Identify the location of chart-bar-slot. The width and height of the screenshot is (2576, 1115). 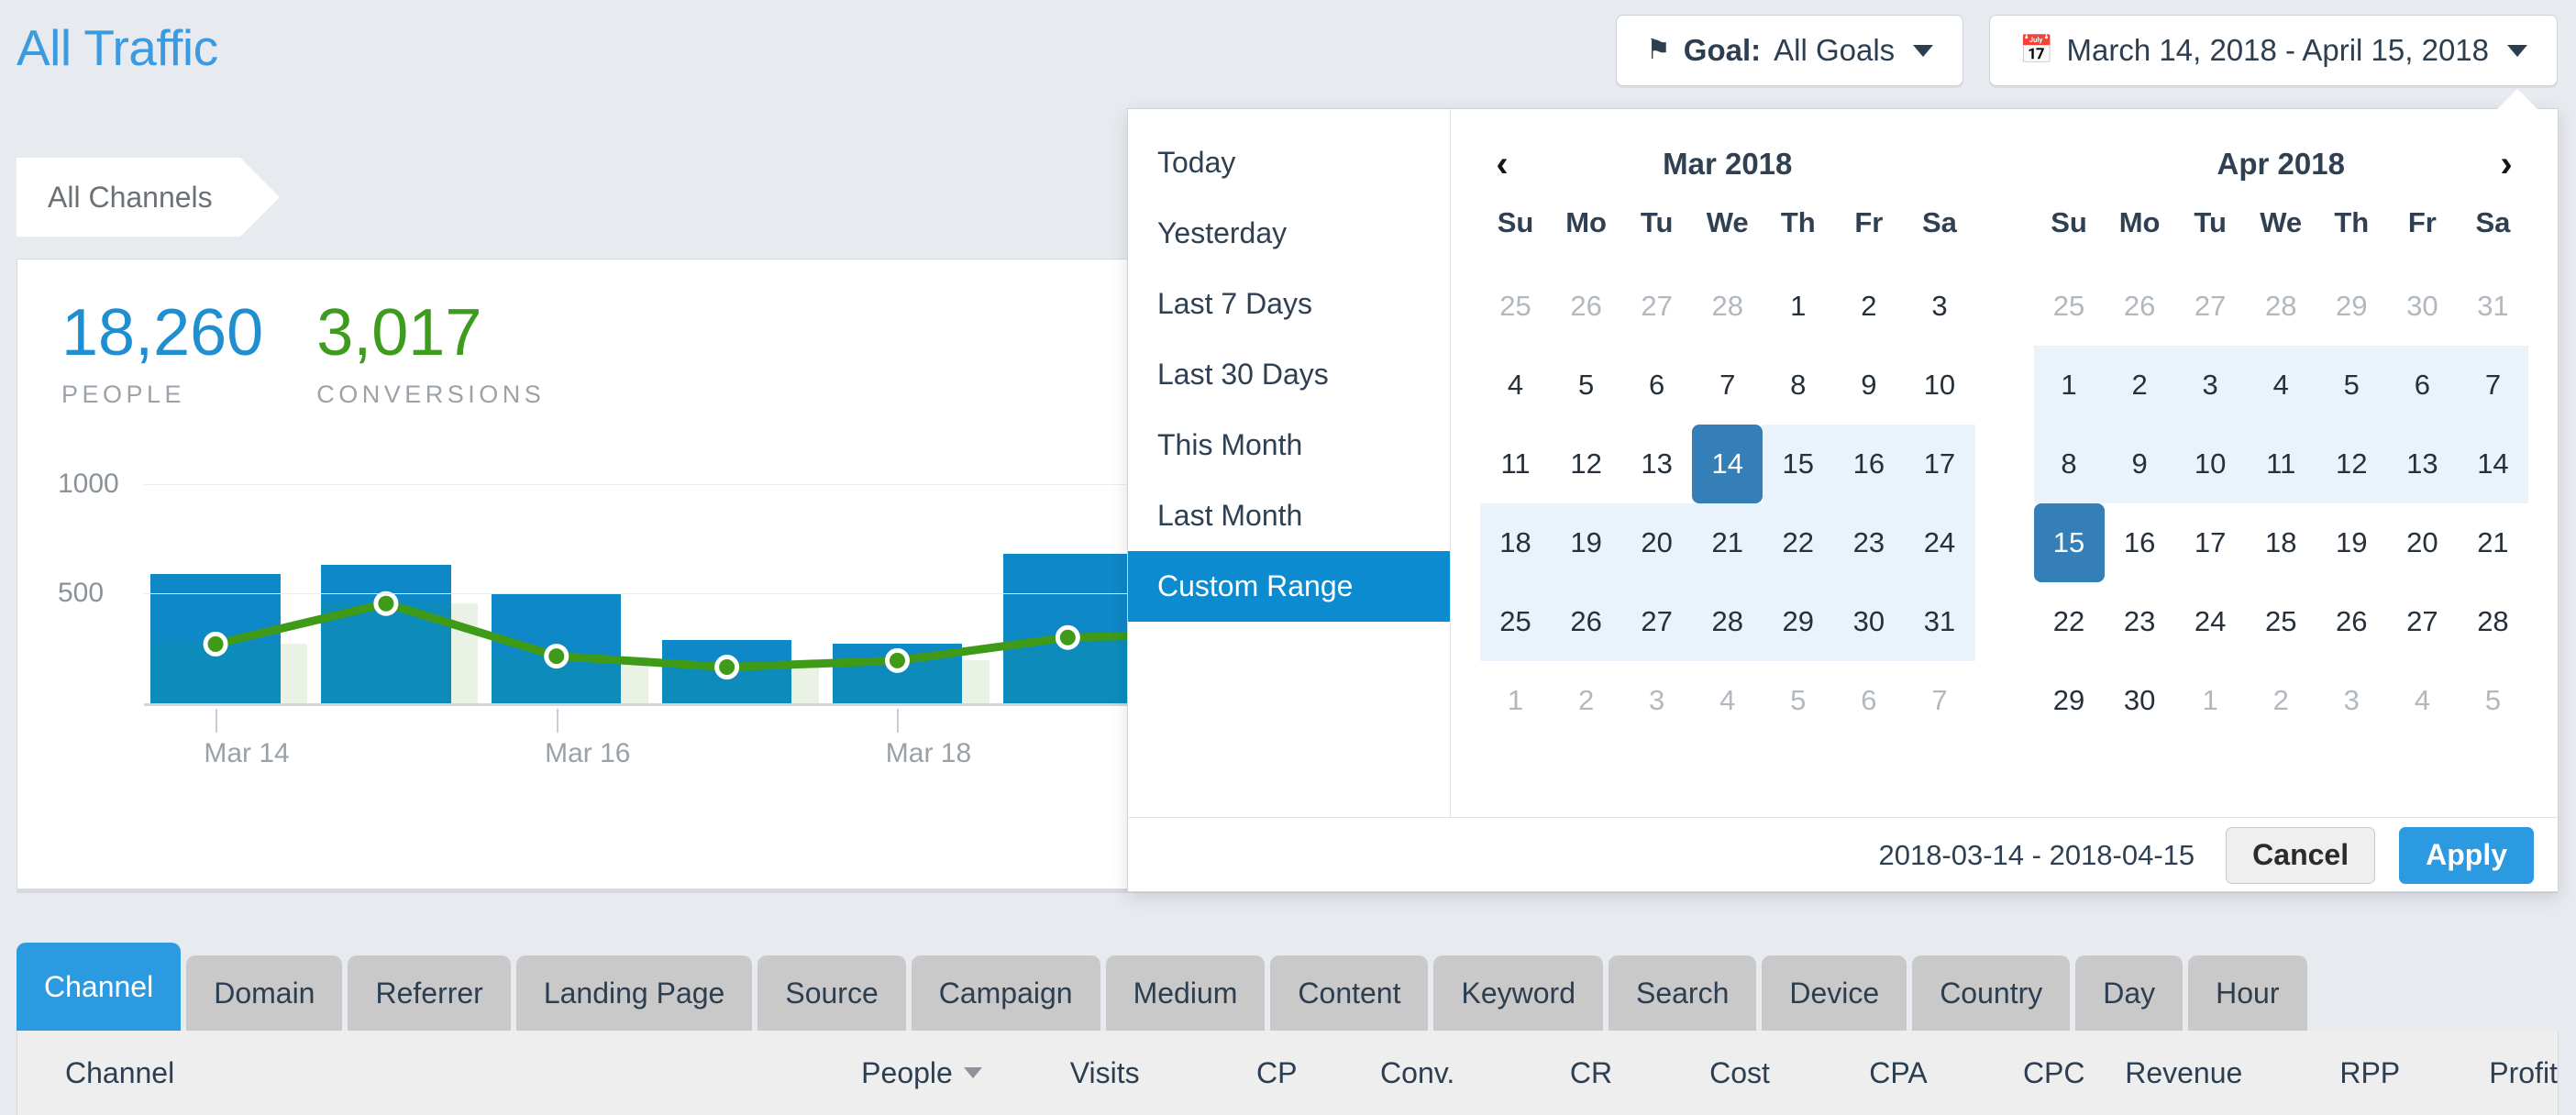
(229, 577).